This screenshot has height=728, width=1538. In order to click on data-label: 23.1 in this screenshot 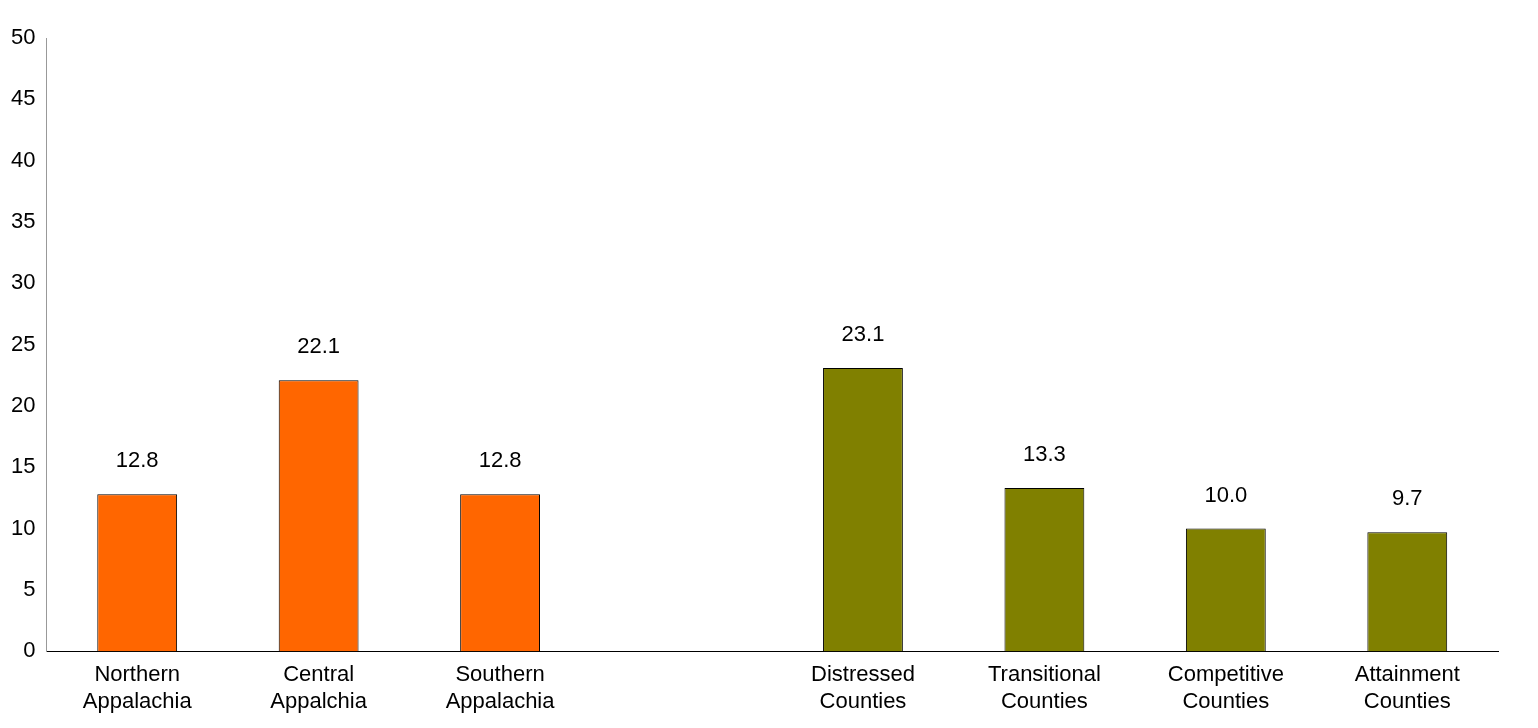, I will do `click(863, 333)`.